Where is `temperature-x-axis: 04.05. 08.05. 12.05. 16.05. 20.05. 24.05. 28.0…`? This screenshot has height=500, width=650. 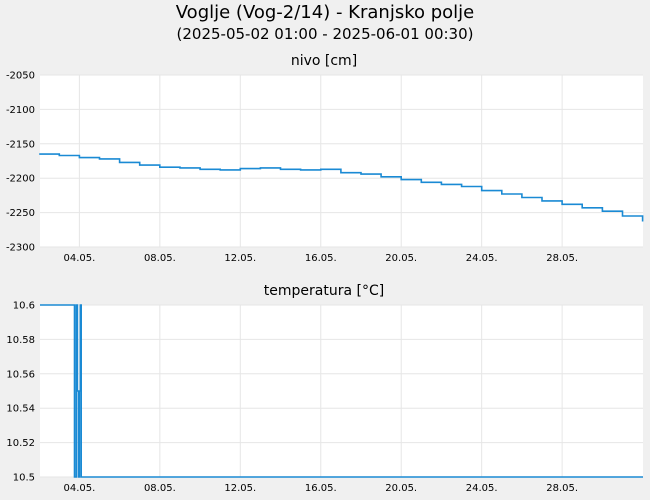 temperature-x-axis: 04.05. 08.05. 12.05. 16.05. 20.05. 24.05. 28.0… is located at coordinates (320, 488).